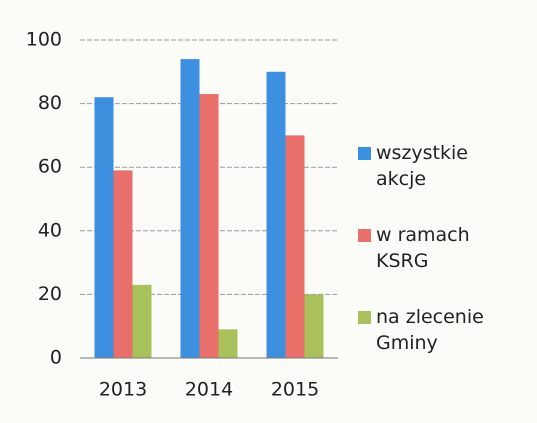 The width and height of the screenshot is (537, 423). What do you see at coordinates (430, 330) in the screenshot?
I see `legend-label: na zlecenie Gminy` at bounding box center [430, 330].